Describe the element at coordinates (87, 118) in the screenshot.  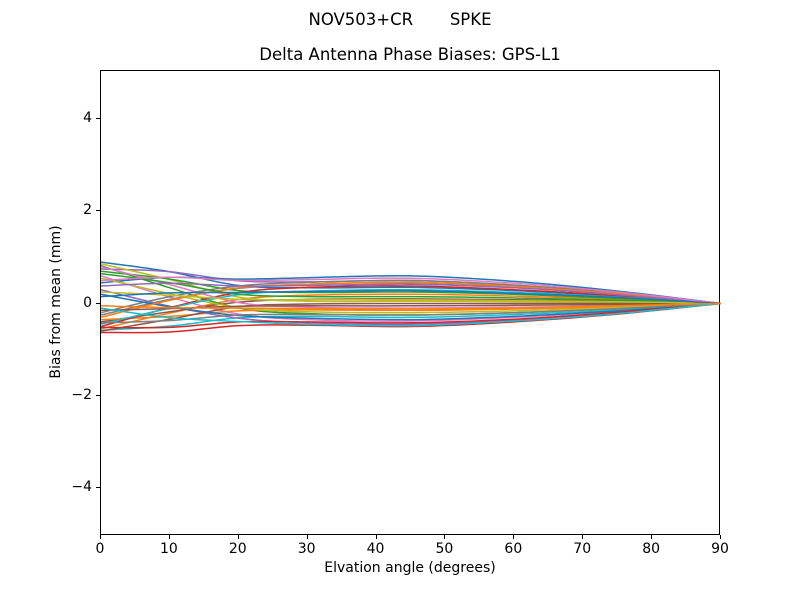
I see `y-tick-label: 4` at that location.